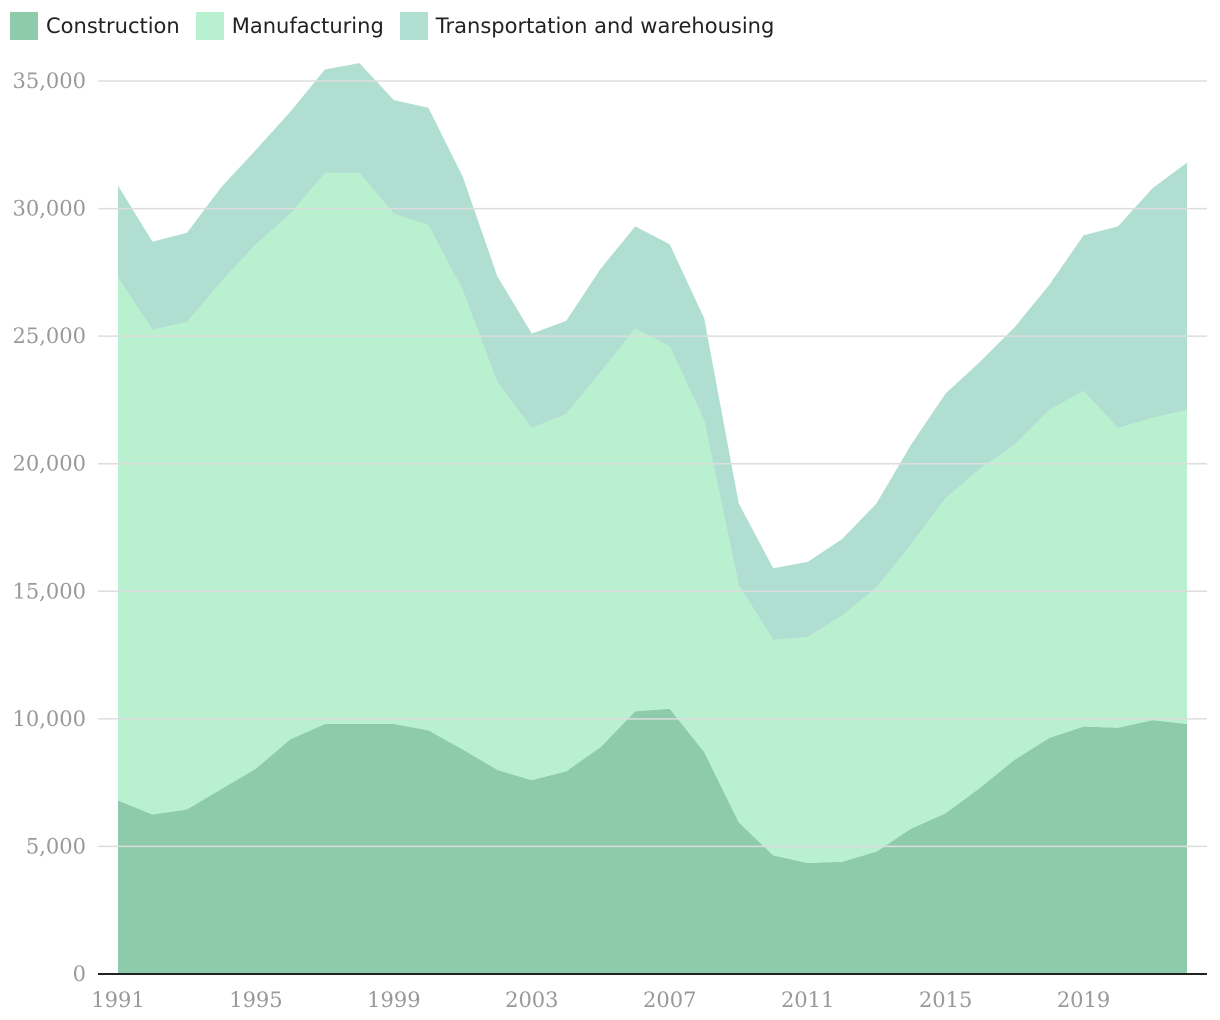 This screenshot has width=1220, height=1020. Describe the element at coordinates (605, 26) in the screenshot. I see `legend-label-transportation: Transportation and warehousing` at that location.